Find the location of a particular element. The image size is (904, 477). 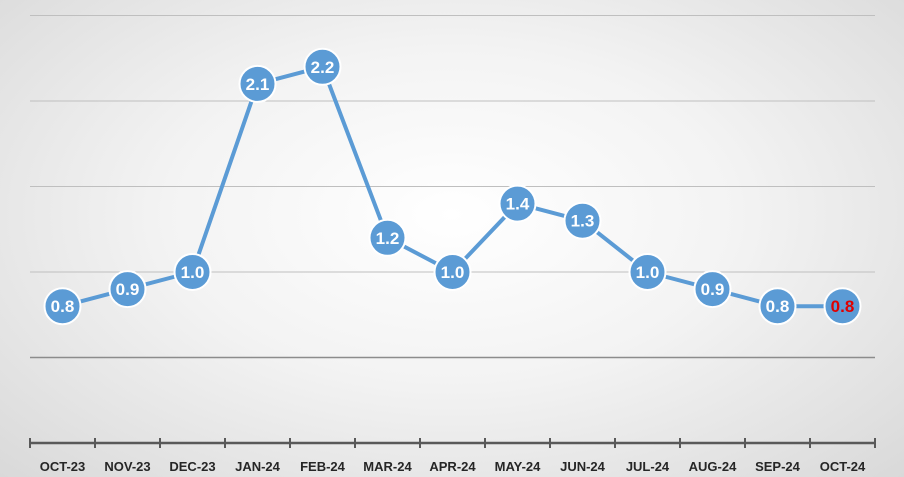

x-tick-label: MAY-24 is located at coordinates (518, 466).